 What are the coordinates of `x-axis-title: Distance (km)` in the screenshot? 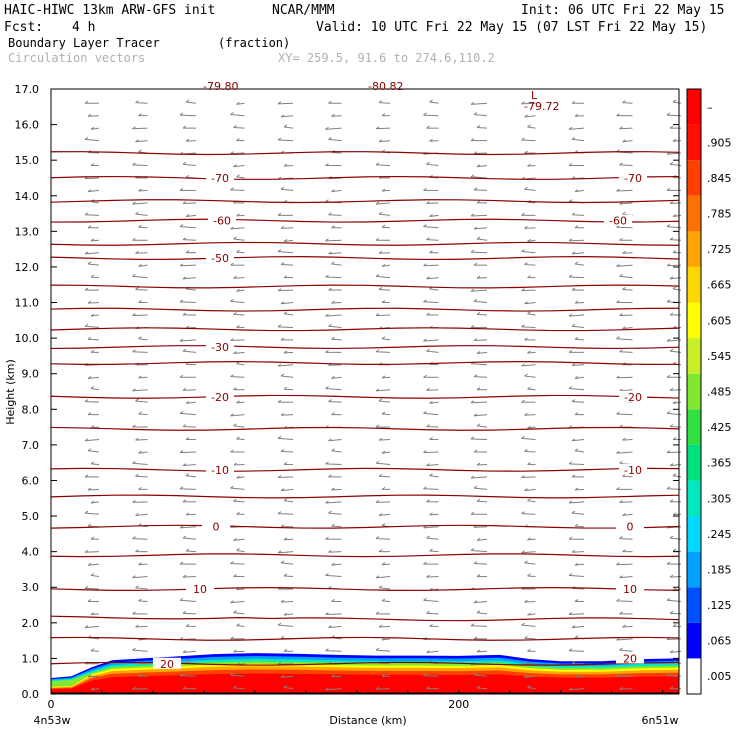 It's located at (367, 720).